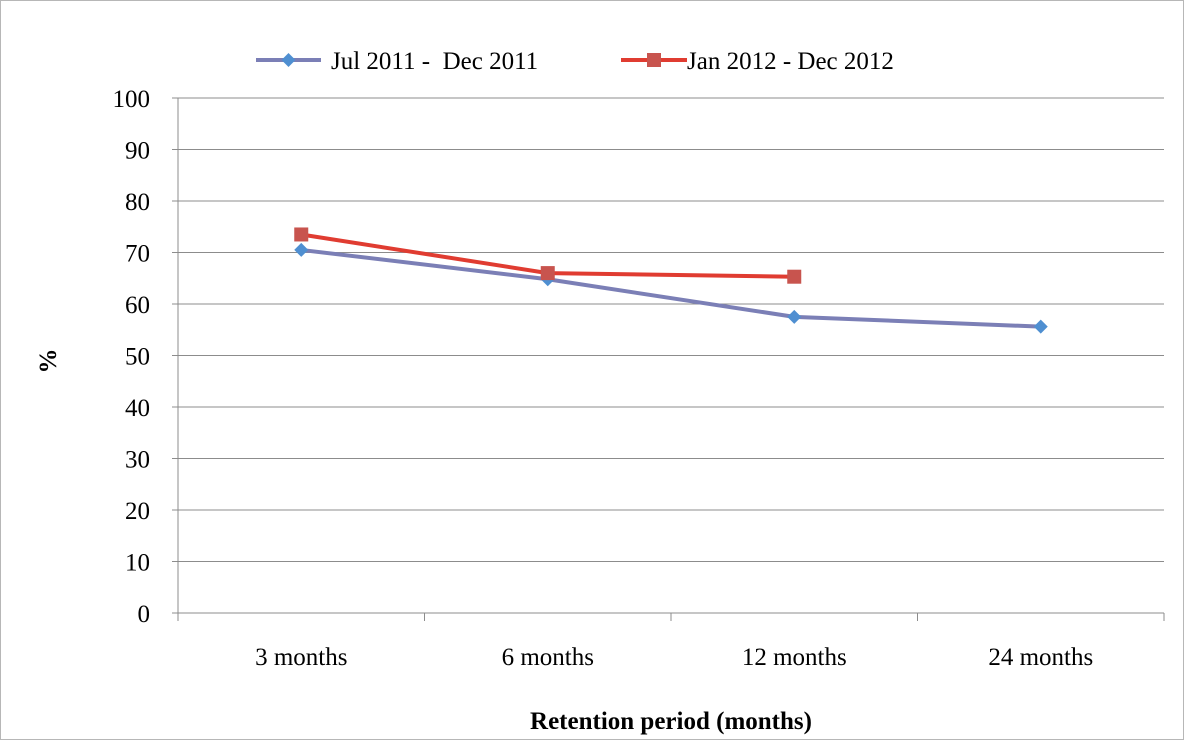 Image resolution: width=1184 pixels, height=741 pixels. I want to click on y-tick-label: 30, so click(137, 460).